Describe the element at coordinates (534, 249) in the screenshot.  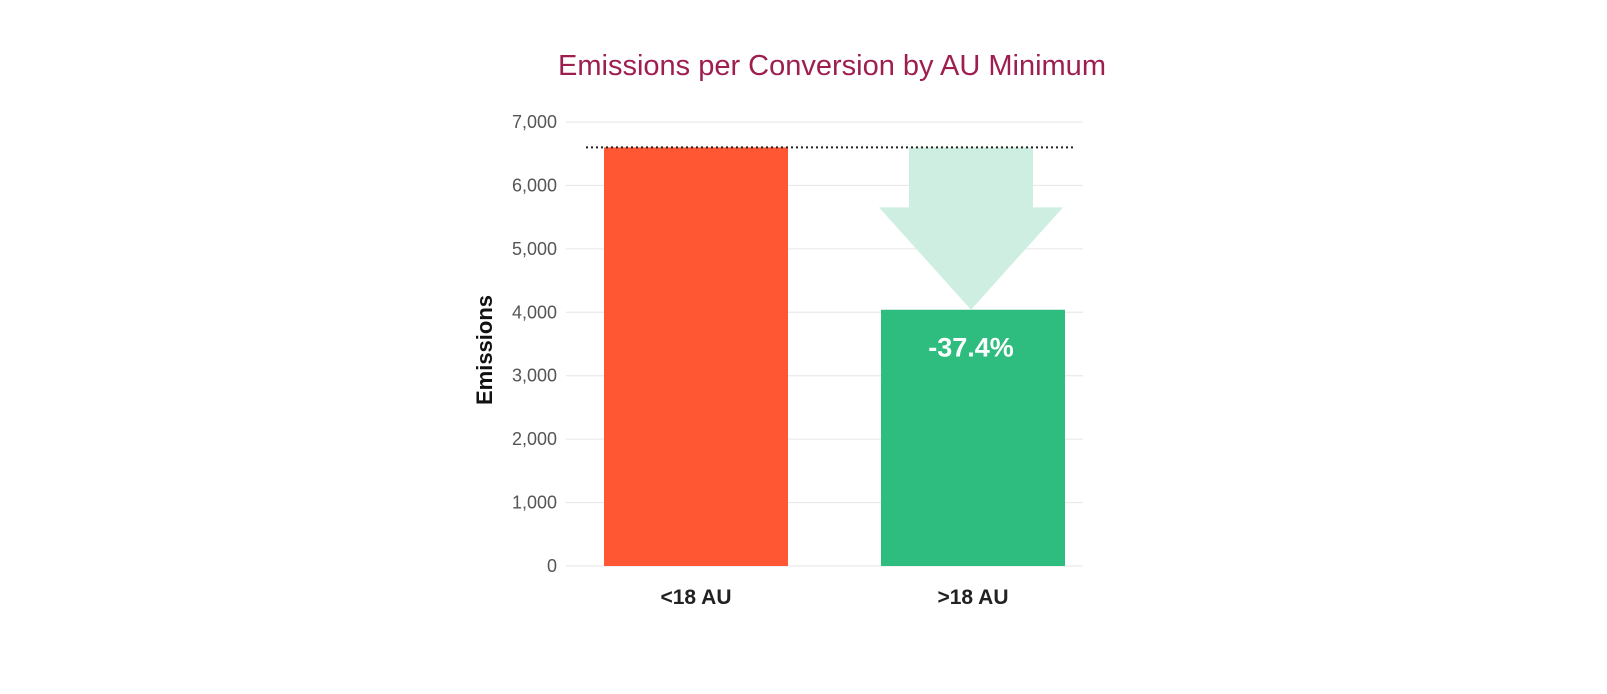
I see `y-tick-label: 5,000` at that location.